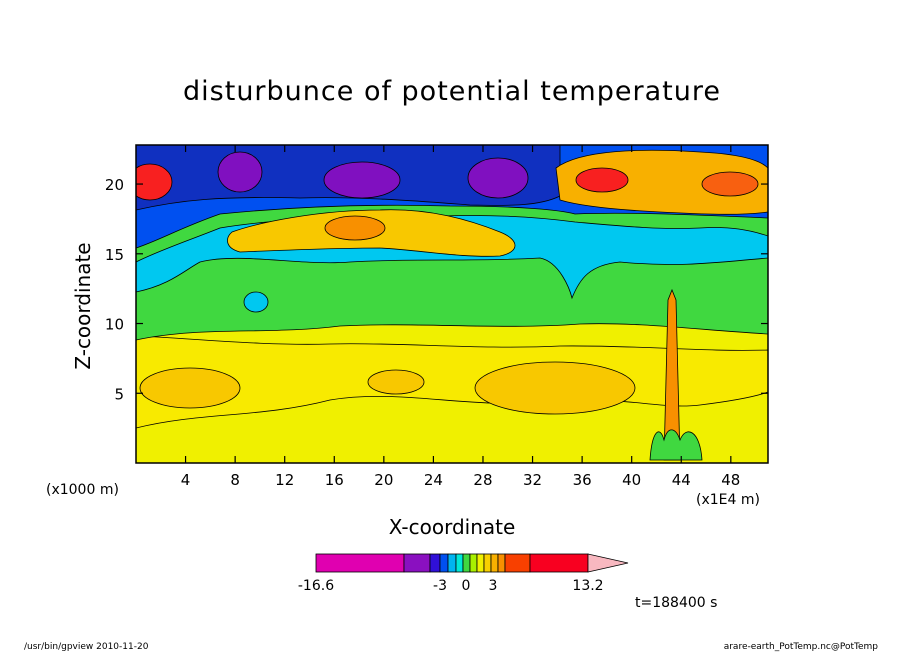 The width and height of the screenshot is (904, 654). What do you see at coordinates (730, 480) in the screenshot?
I see `x-tick-label: 48` at bounding box center [730, 480].